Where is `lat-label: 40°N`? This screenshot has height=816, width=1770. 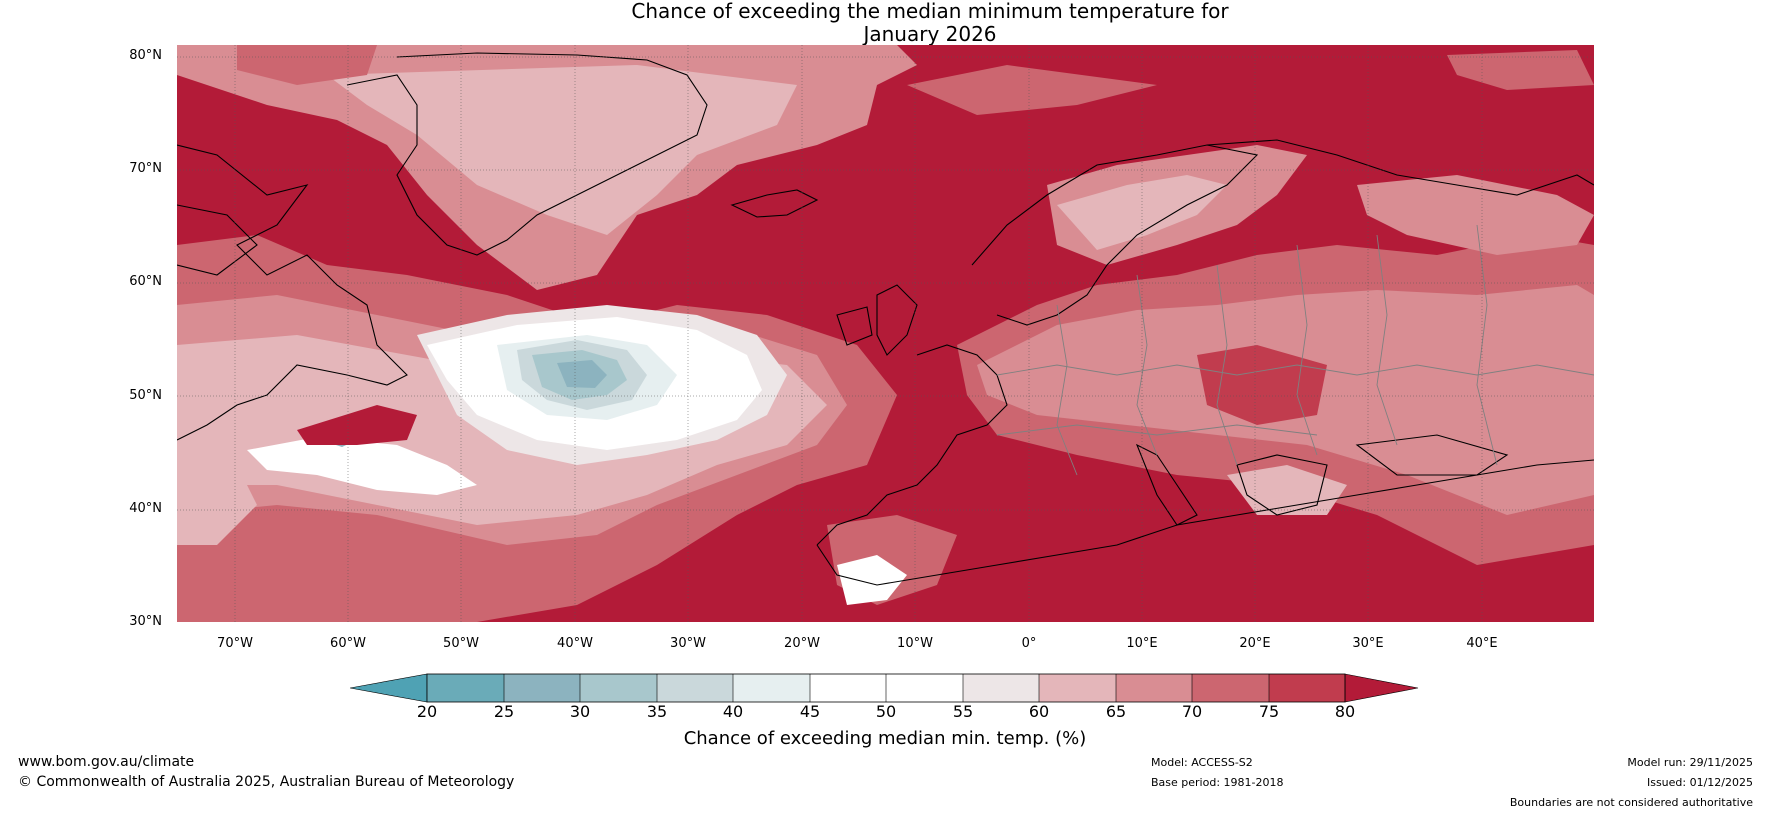
lat-label: 40°N is located at coordinates (145, 508).